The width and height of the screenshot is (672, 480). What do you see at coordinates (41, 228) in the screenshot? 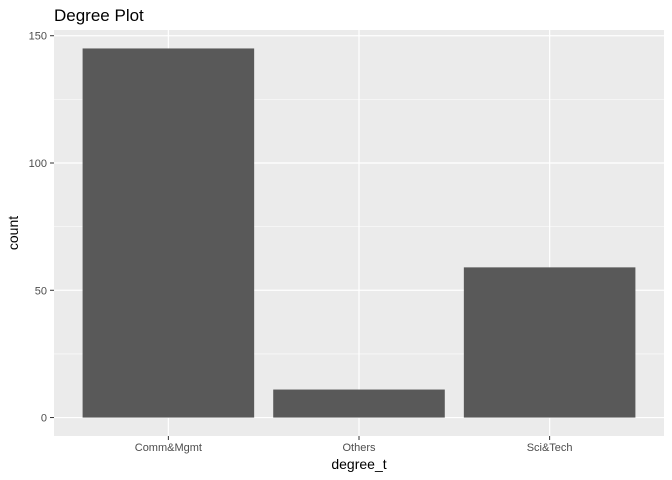
I see `y-axis: 0 50 100 150` at bounding box center [41, 228].